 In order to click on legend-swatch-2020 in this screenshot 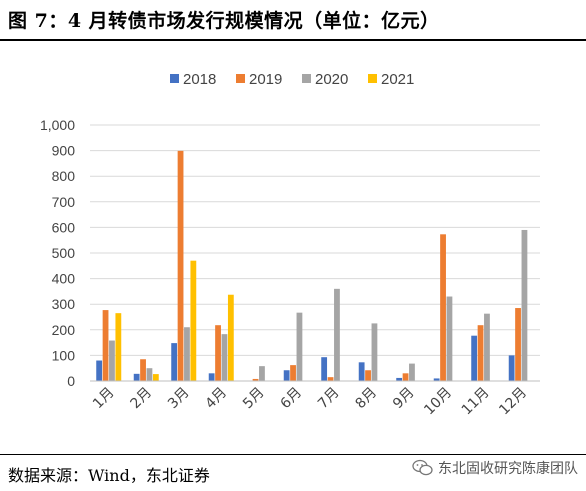, I will do `click(306, 78)`.